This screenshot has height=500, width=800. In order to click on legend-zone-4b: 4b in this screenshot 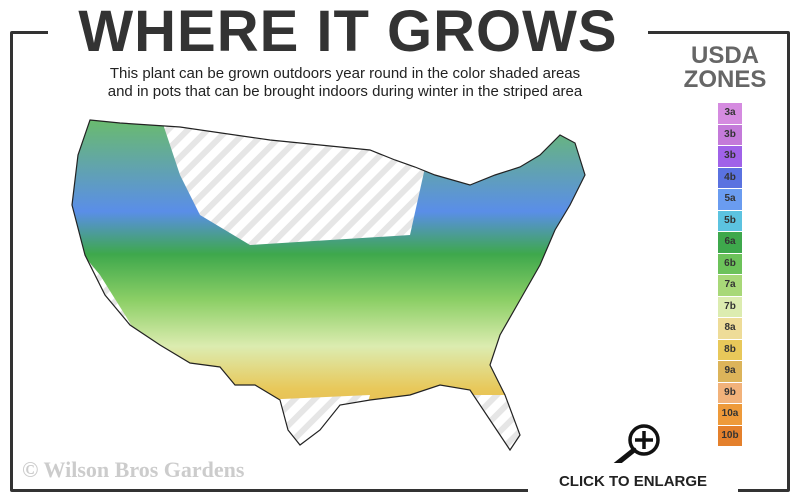, I will do `click(730, 177)`.